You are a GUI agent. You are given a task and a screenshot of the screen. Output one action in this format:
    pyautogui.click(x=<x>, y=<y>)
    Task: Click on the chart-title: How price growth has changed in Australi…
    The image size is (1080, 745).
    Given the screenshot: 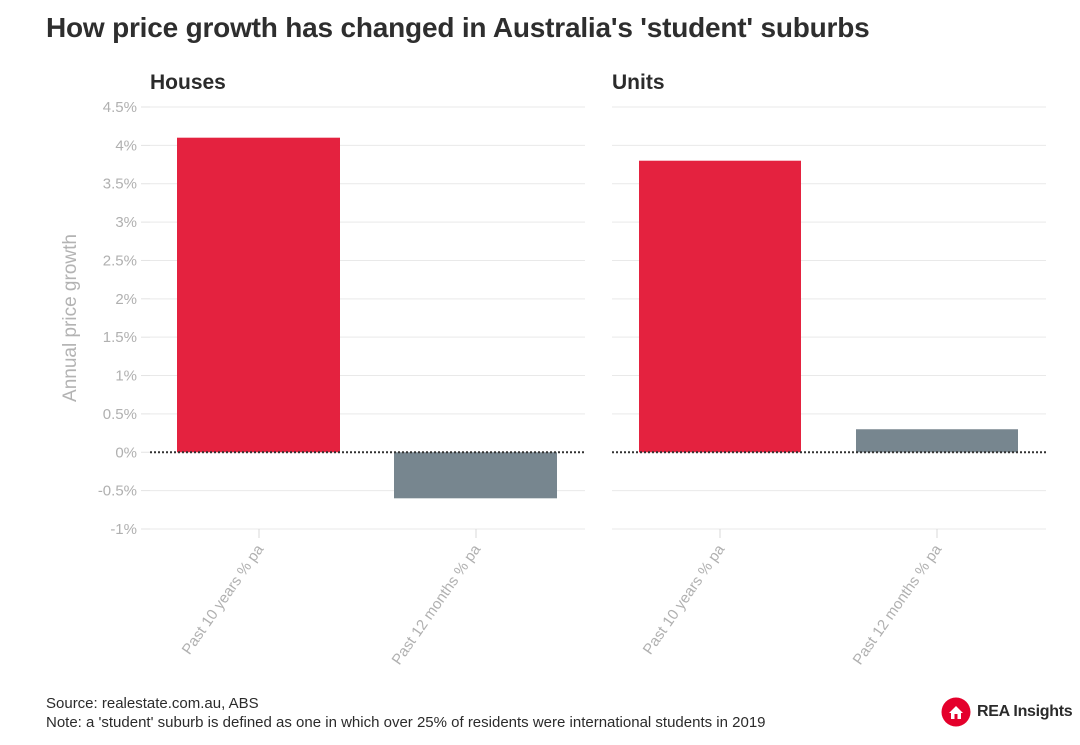 What is the action you would take?
    pyautogui.click(x=458, y=27)
    